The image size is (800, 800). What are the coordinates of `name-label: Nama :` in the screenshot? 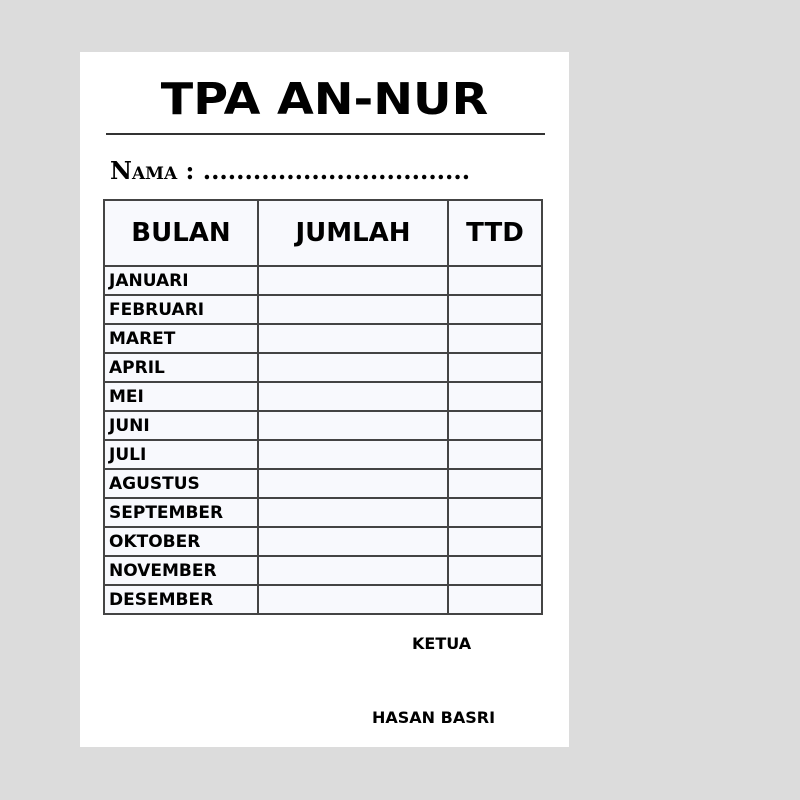 It's located at (152, 170).